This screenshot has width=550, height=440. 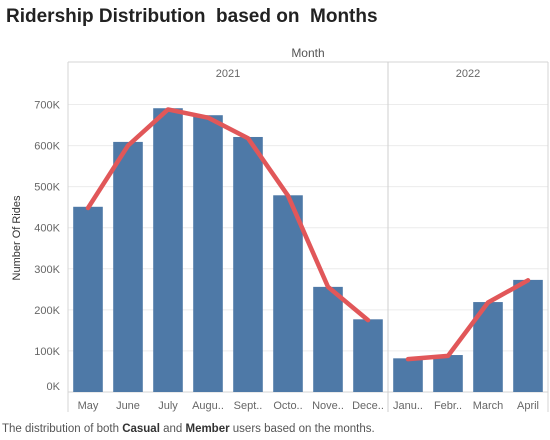 What do you see at coordinates (528, 406) in the screenshot?
I see `x-tick-label-2022-3: April` at bounding box center [528, 406].